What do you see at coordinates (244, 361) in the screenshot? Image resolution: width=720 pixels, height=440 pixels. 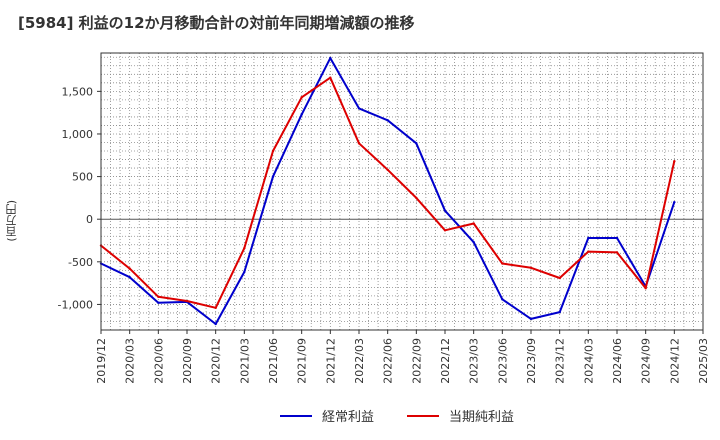 I see `x-tick-label: 2021/03` at bounding box center [244, 361].